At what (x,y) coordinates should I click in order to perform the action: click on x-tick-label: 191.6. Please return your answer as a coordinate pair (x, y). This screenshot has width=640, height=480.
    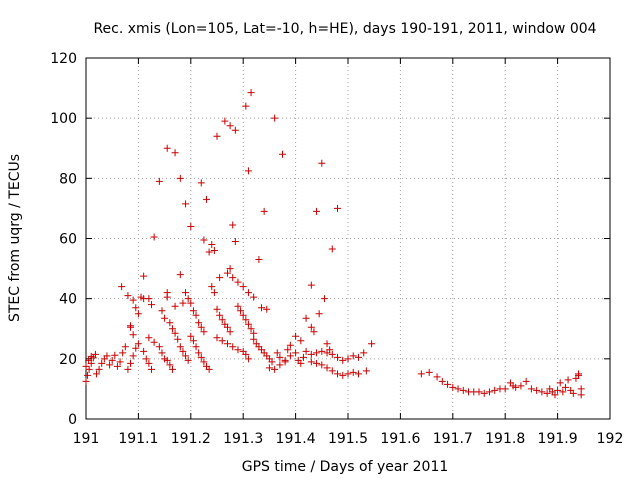
    Looking at the image, I should click on (400, 439).